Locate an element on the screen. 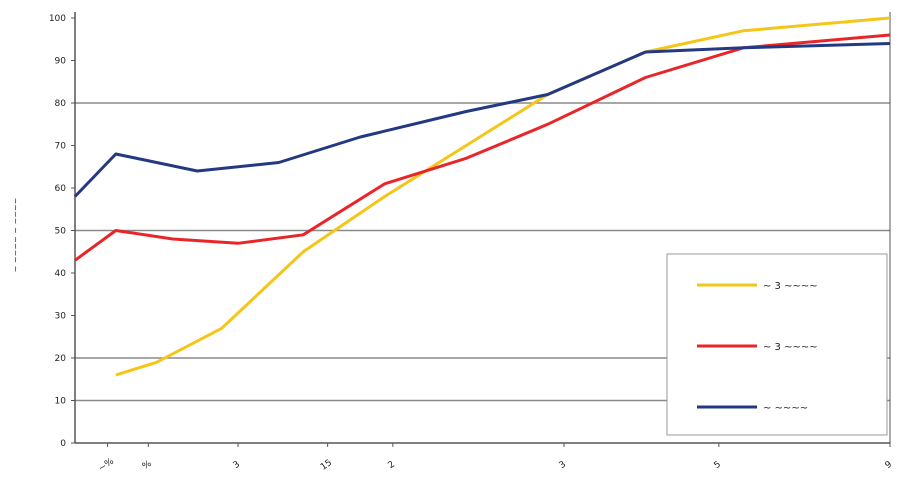 This screenshot has width=907, height=494. x-tick-label: % is located at coordinates (147, 465).